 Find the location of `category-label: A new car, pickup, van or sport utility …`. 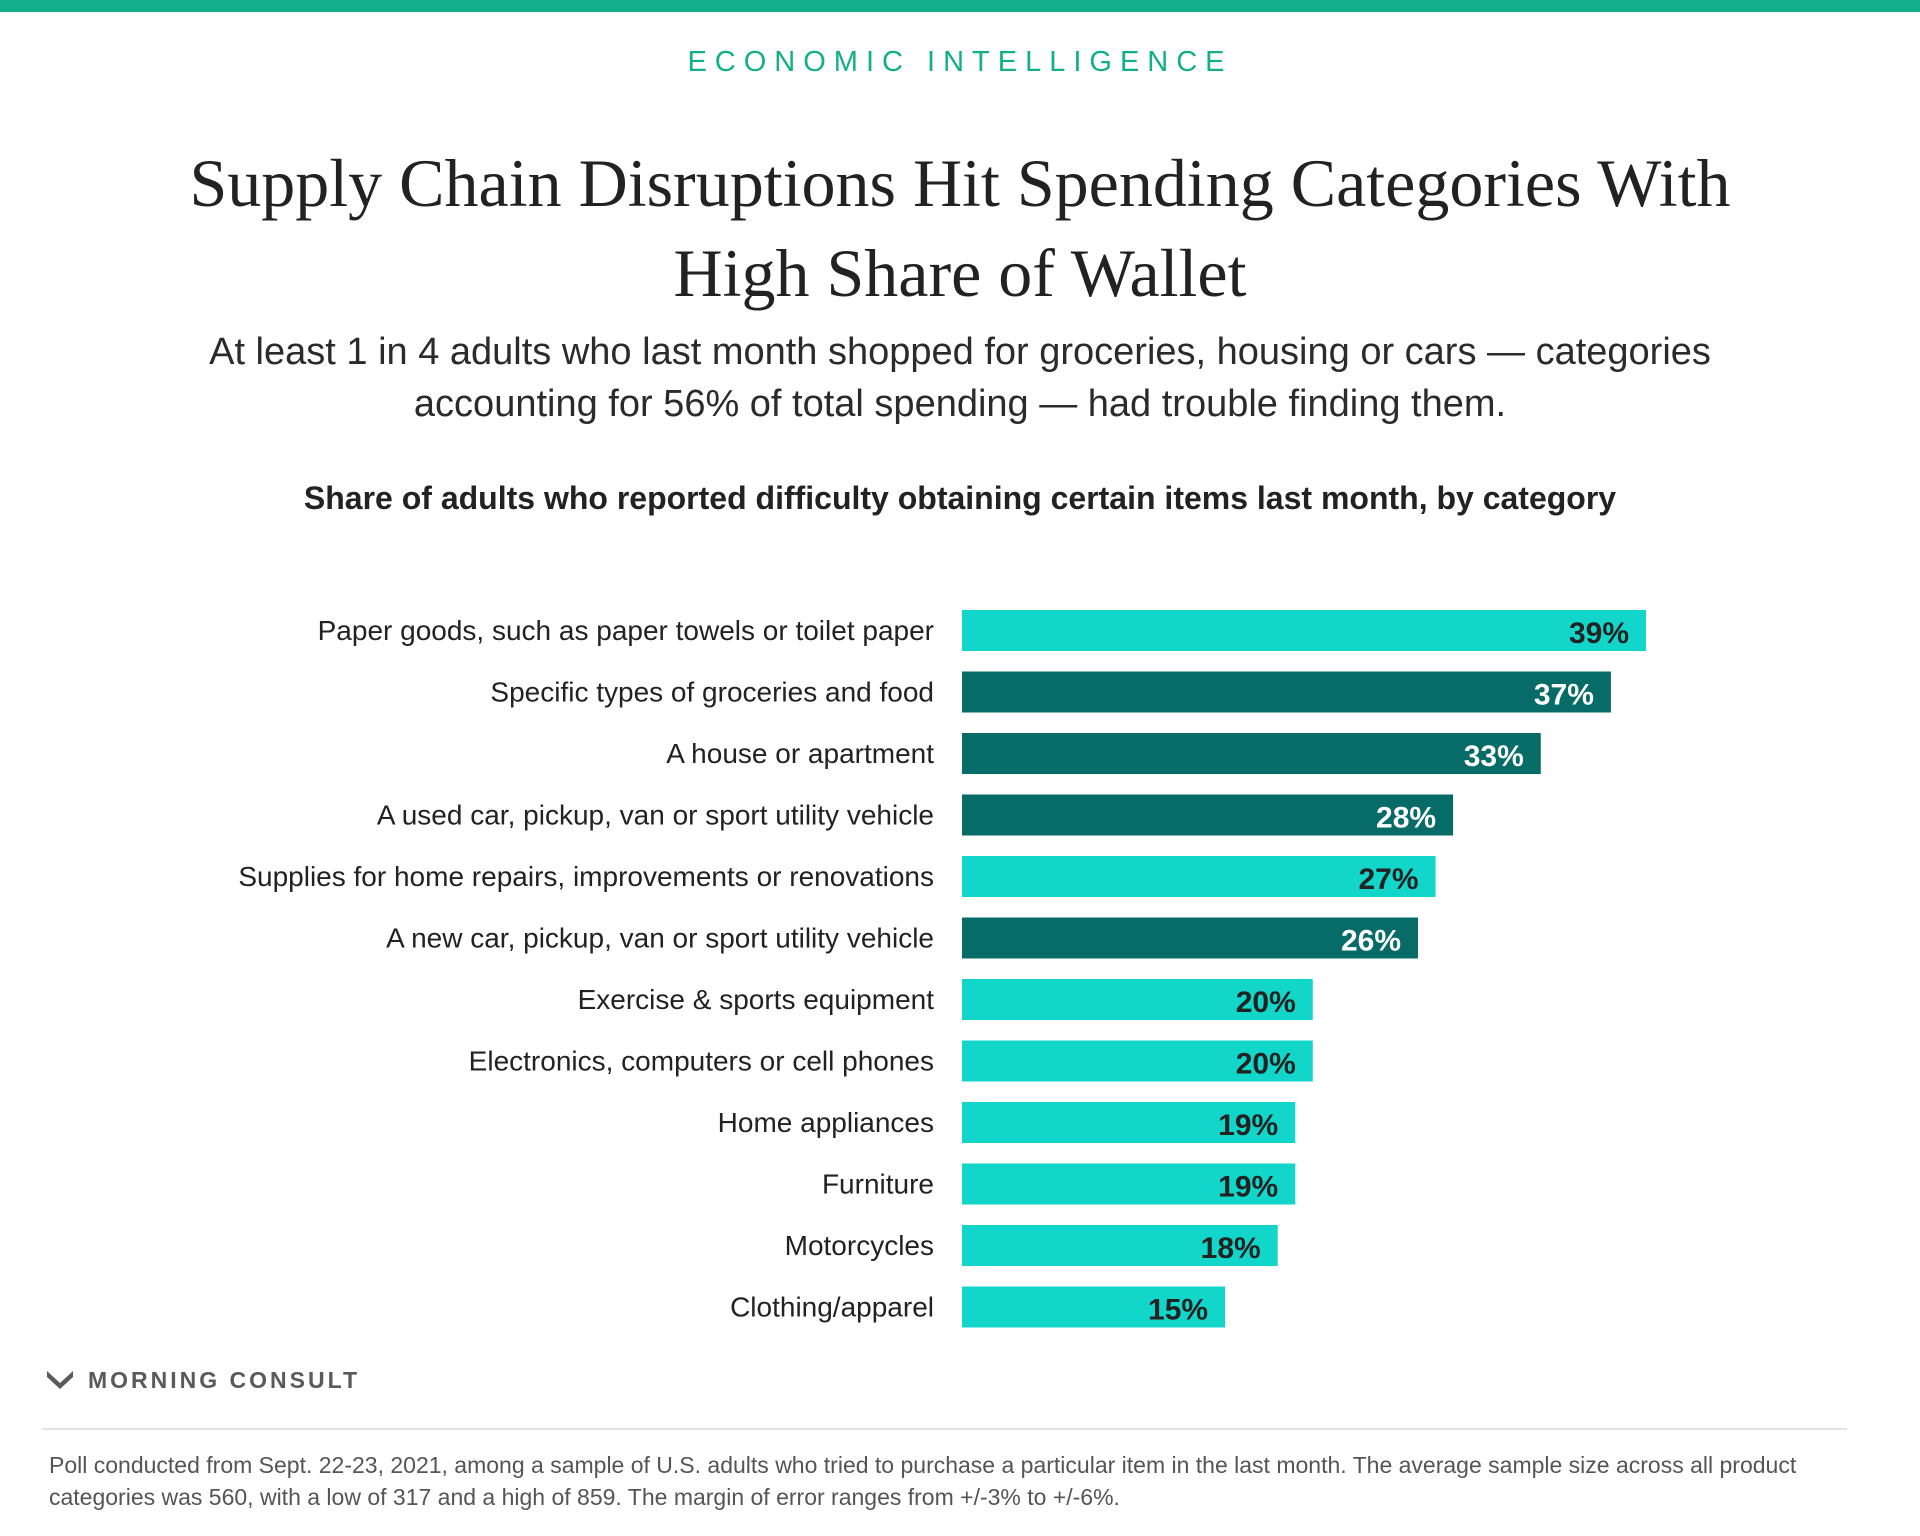

category-label: A new car, pickup, van or sport utility … is located at coordinates (660, 938).